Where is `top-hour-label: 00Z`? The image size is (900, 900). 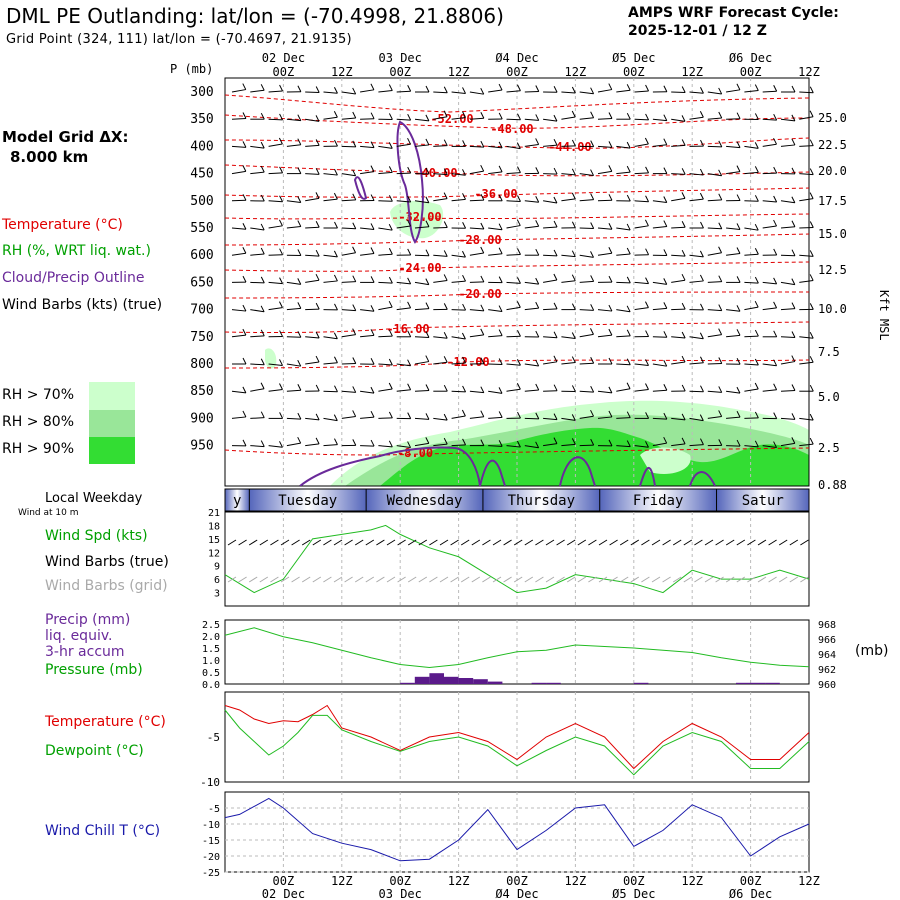
top-hour-label: 00Z is located at coordinates (400, 72).